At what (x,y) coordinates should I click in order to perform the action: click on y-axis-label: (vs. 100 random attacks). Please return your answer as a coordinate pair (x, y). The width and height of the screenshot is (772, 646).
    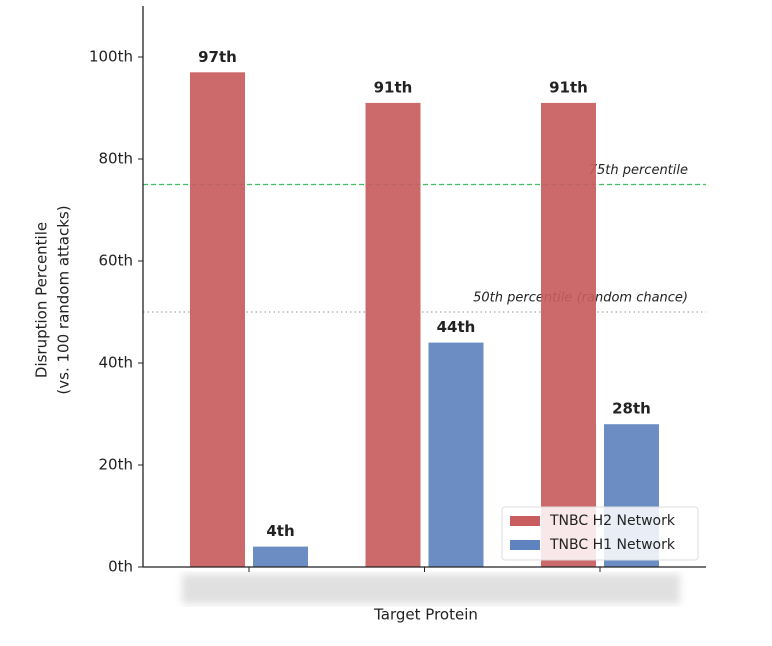
    Looking at the image, I should click on (64, 299).